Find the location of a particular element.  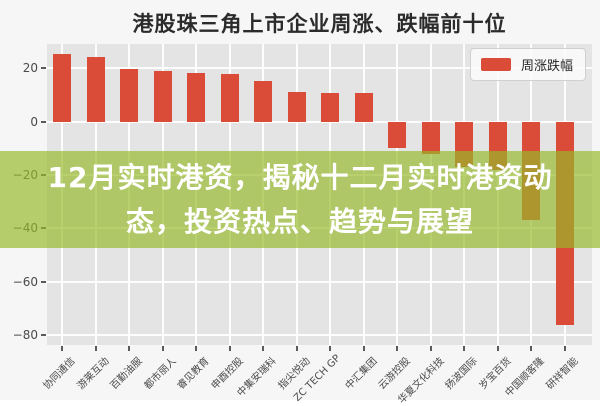

x-tick-label: 中汇集团 is located at coordinates (361, 373).